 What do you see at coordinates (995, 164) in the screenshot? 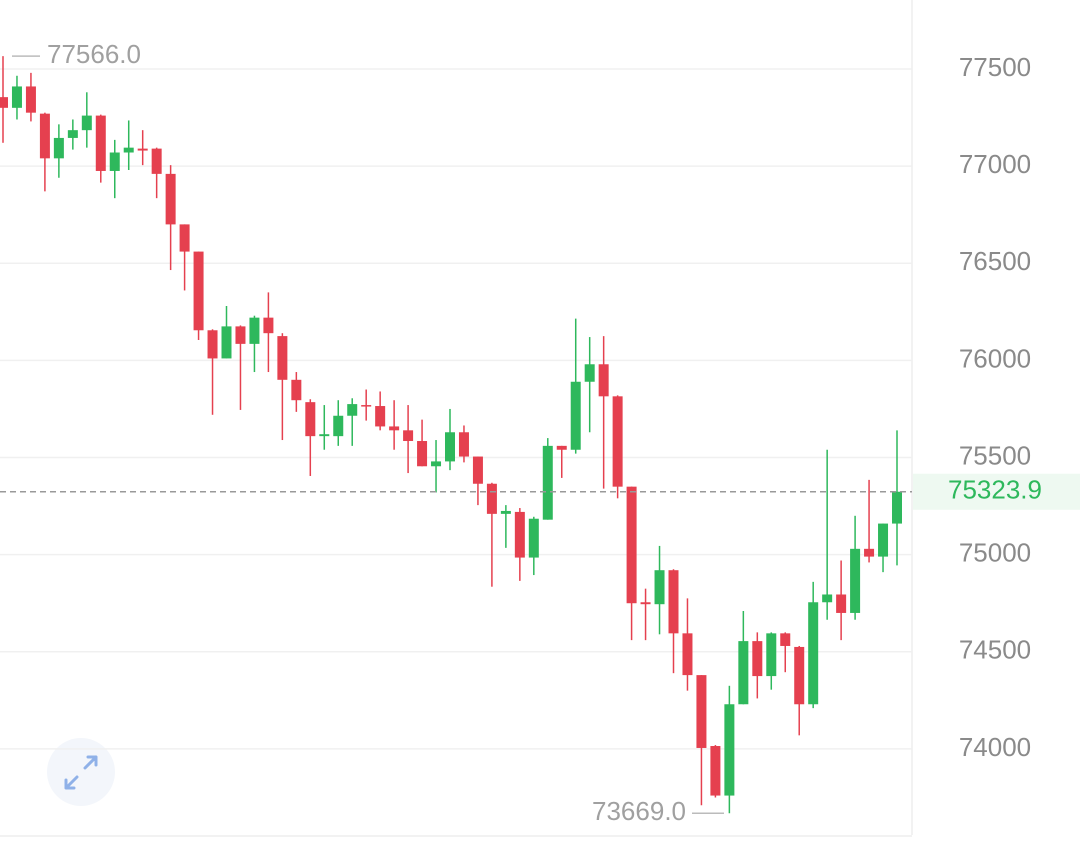
I see `y-tick-label: 77000` at bounding box center [995, 164].